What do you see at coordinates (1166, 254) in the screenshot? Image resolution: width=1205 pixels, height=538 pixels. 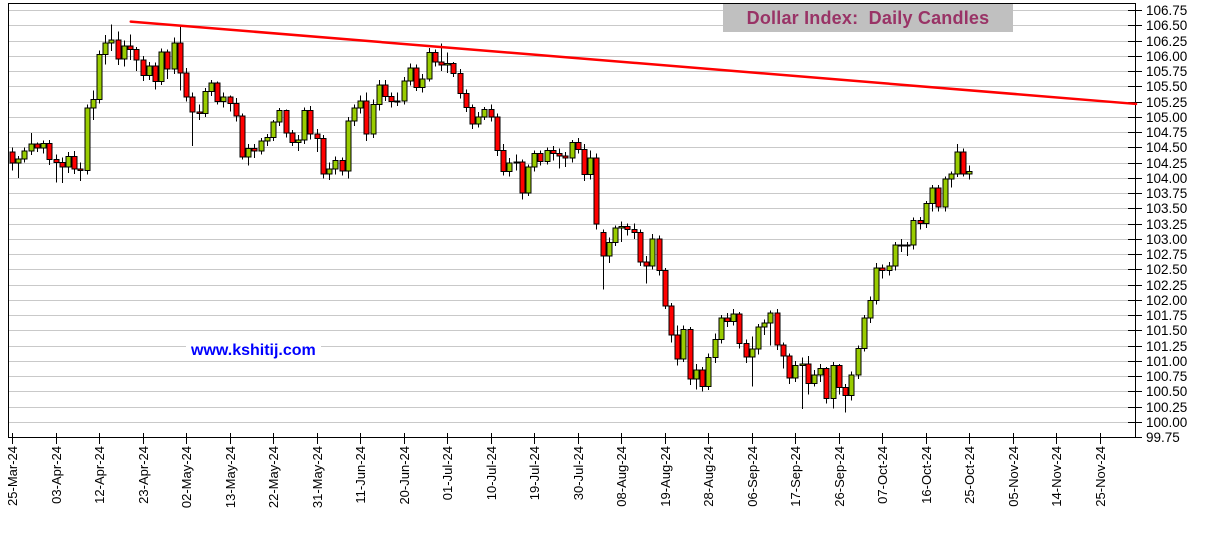 I see `svg-text: 102.75` at bounding box center [1166, 254].